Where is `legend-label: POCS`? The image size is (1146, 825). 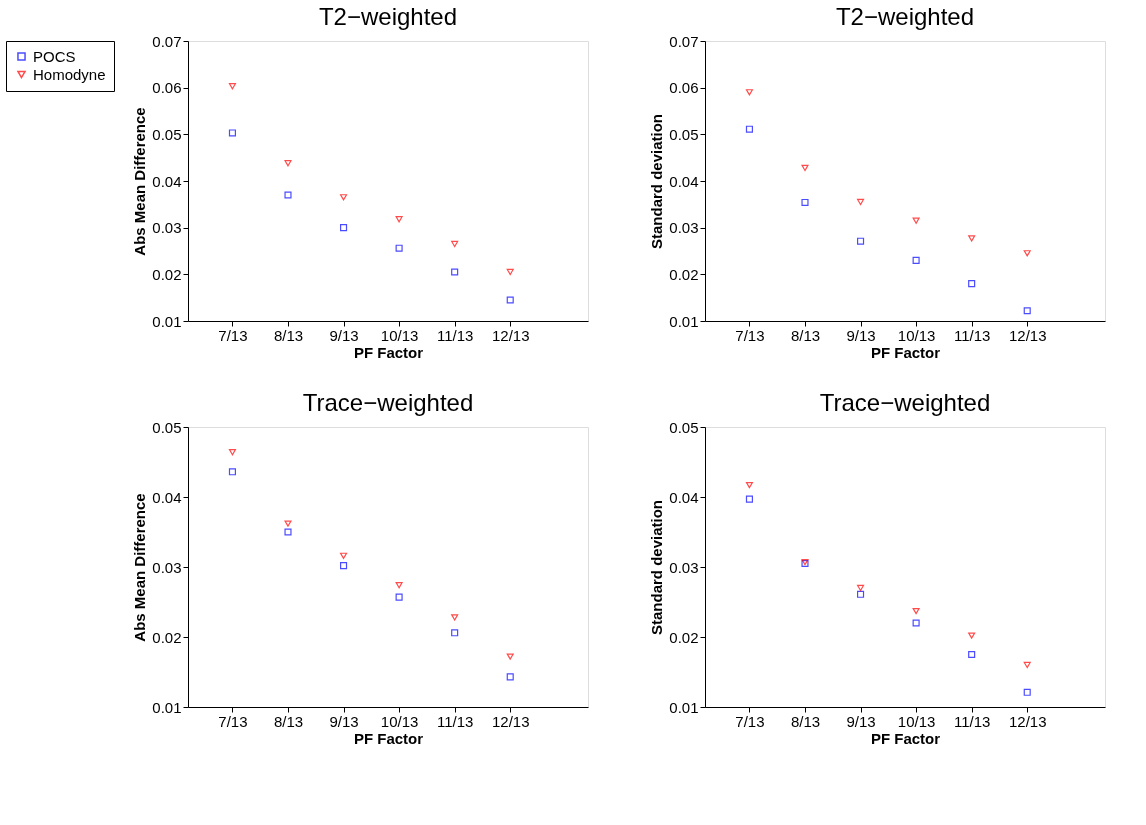
legend-label: POCS is located at coordinates (54, 56).